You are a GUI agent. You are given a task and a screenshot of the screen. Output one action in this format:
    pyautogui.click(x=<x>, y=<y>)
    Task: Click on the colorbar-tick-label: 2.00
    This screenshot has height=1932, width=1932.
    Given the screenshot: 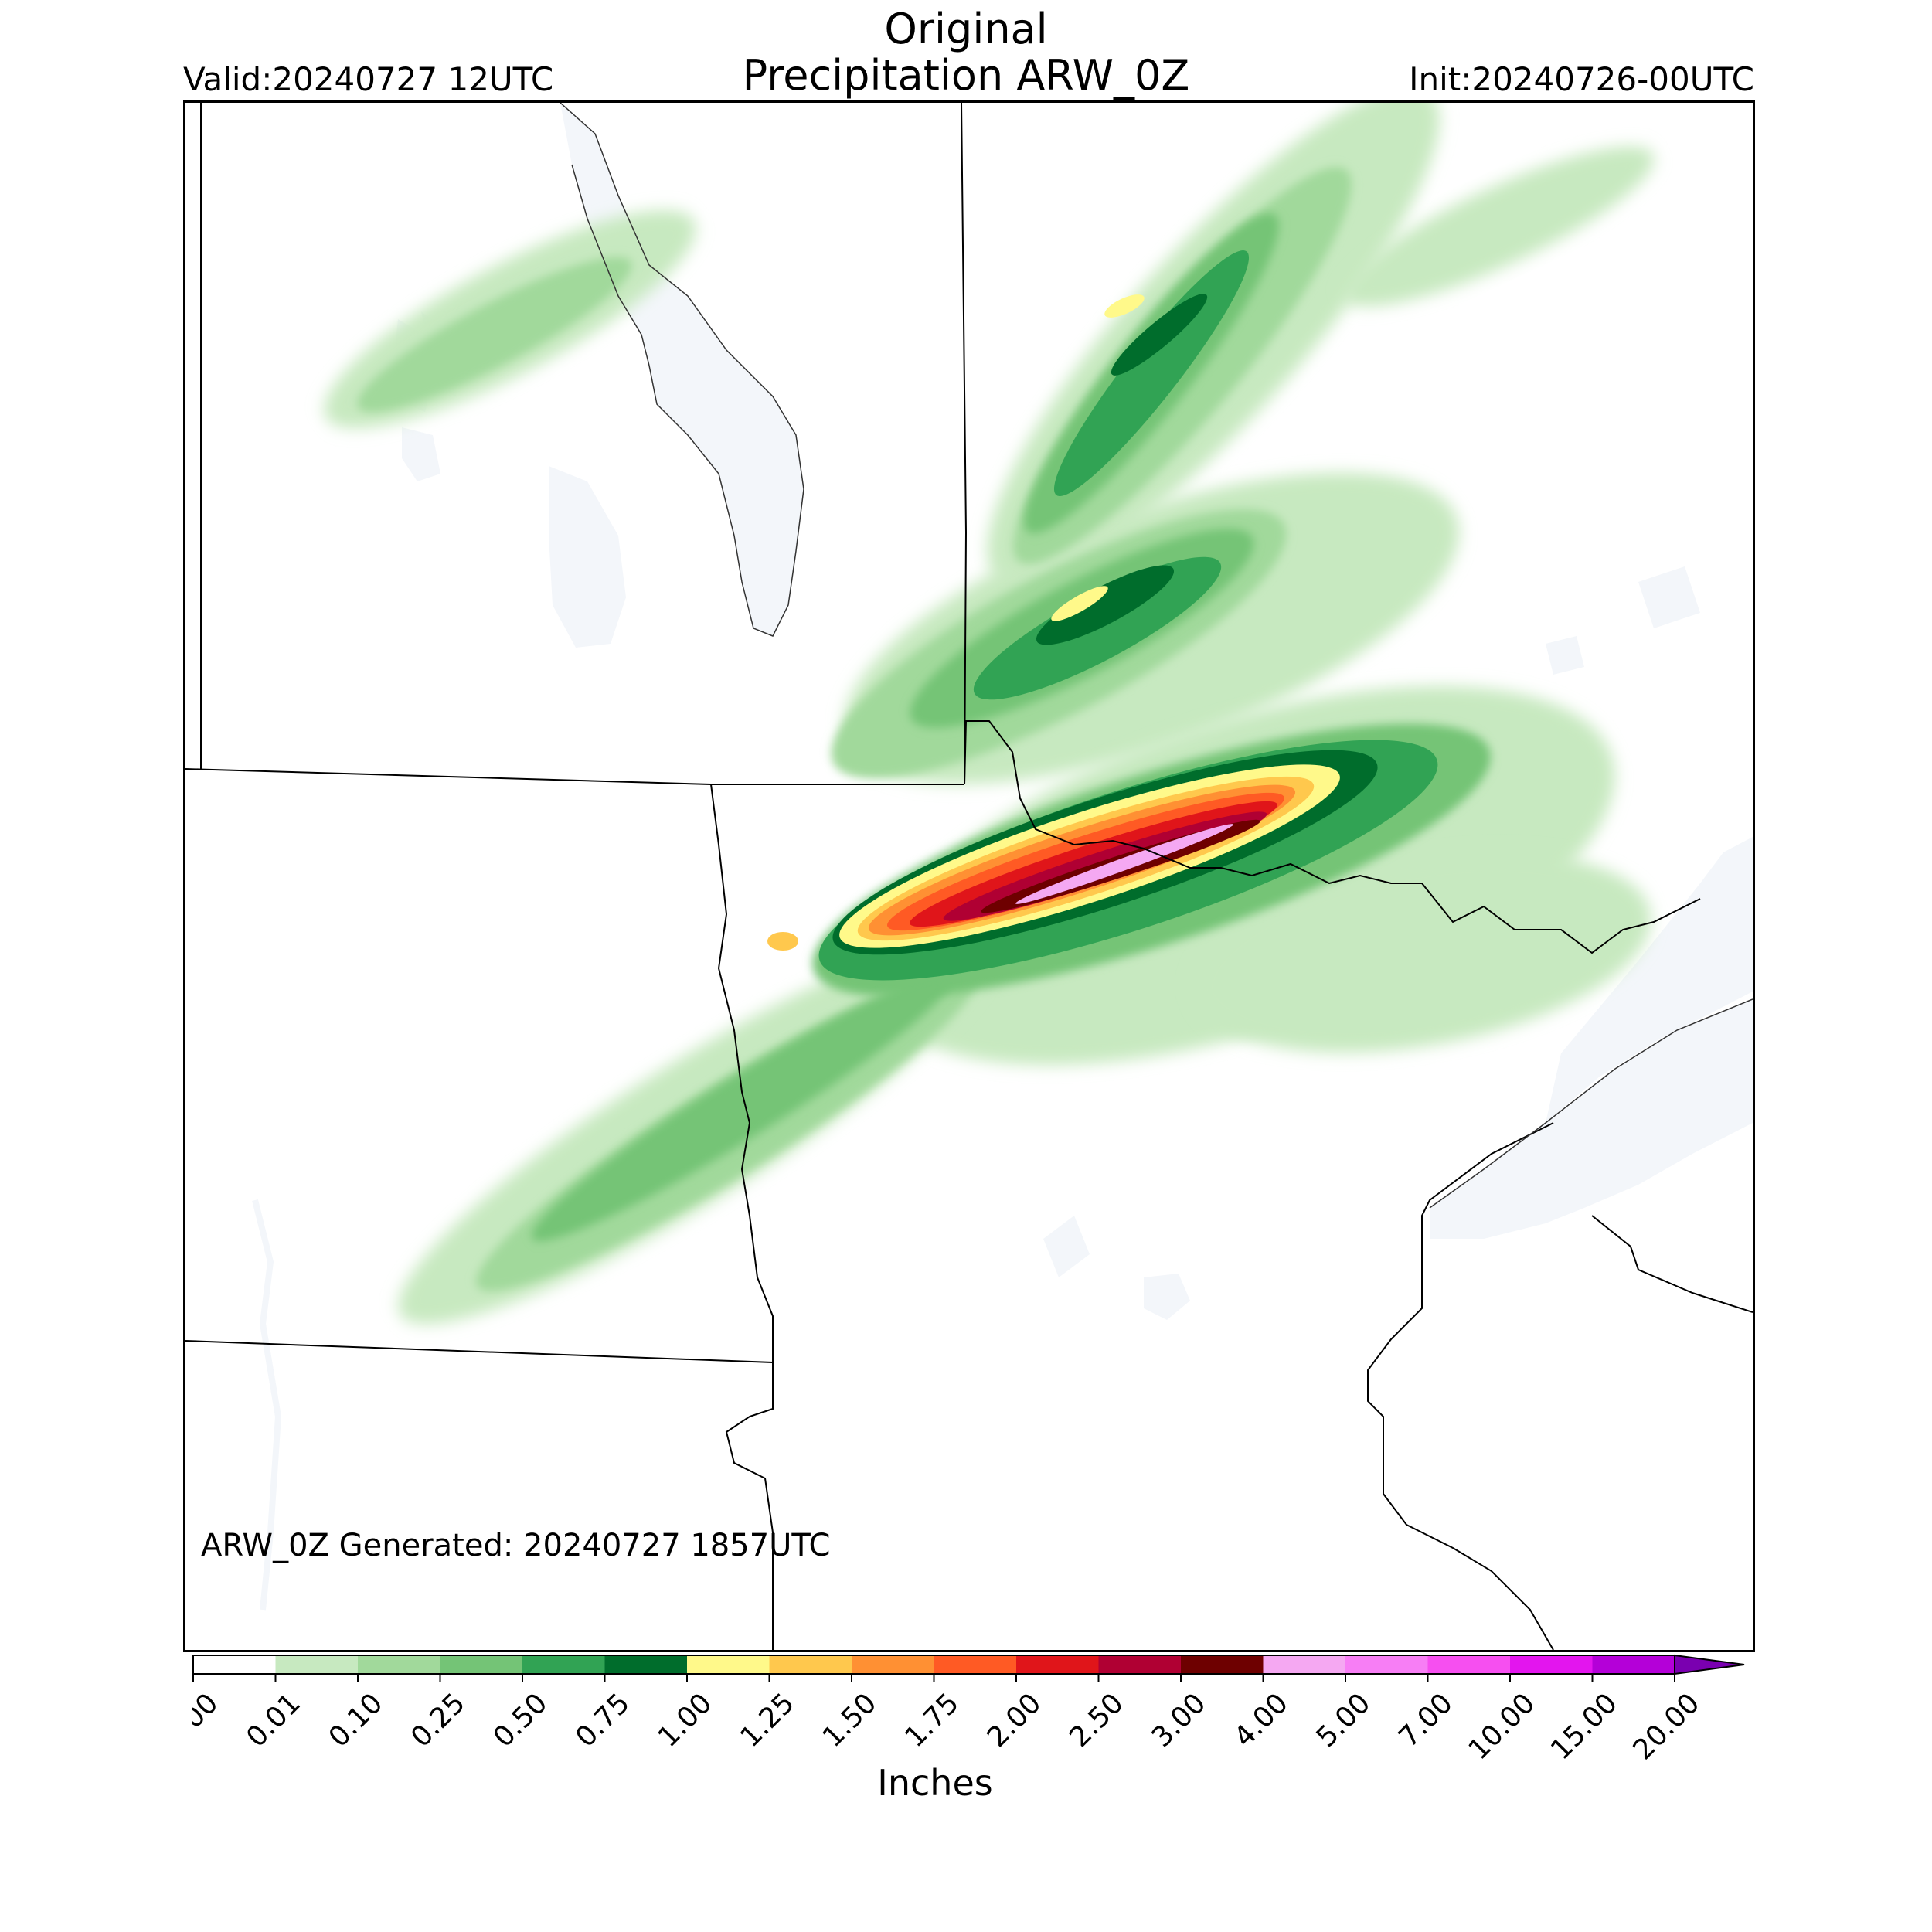 What is the action you would take?
    pyautogui.click(x=1014, y=1720)
    